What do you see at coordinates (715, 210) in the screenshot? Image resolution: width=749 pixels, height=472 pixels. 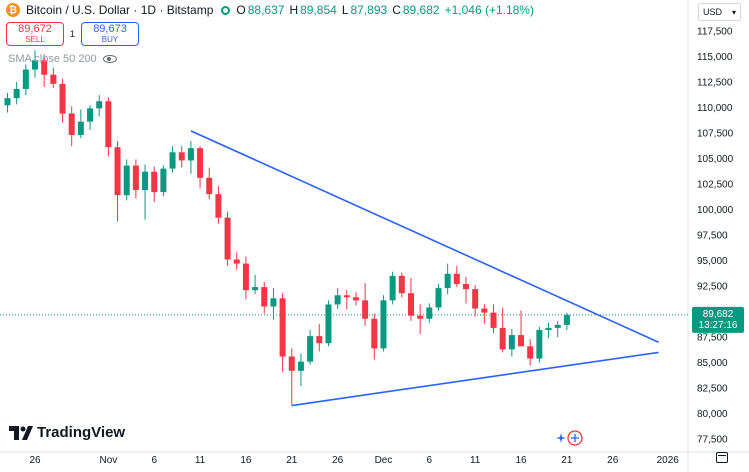 I see `price-tick-label: 100,000` at bounding box center [715, 210].